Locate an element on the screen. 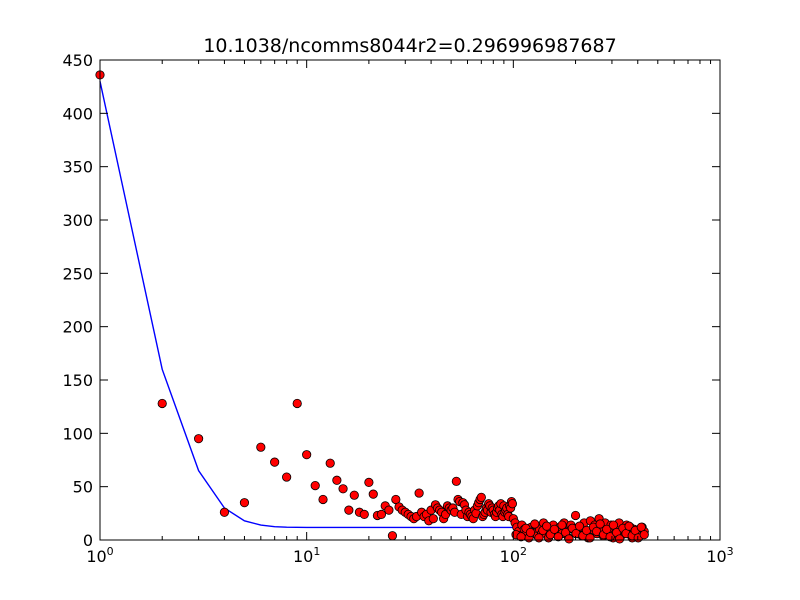 The height and width of the screenshot is (600, 800). y-tick-label: 0 is located at coordinates (88, 540).